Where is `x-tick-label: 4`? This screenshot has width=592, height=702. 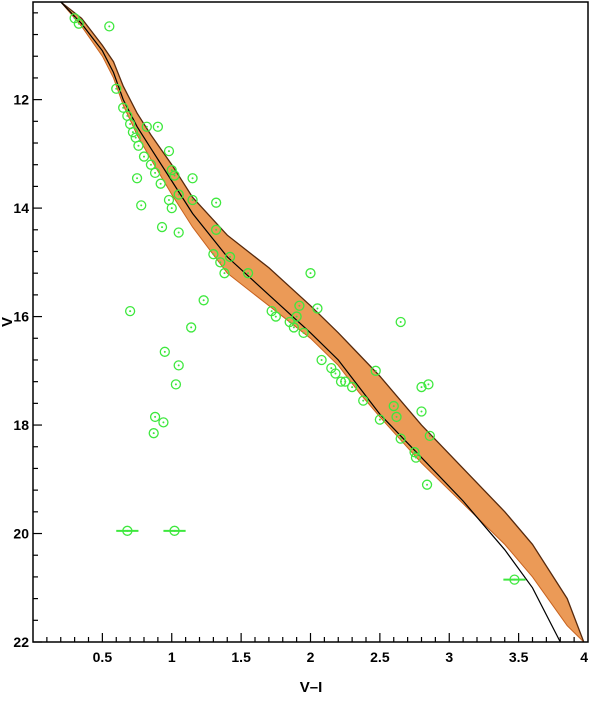 x-tick-label: 4 is located at coordinates (584, 657).